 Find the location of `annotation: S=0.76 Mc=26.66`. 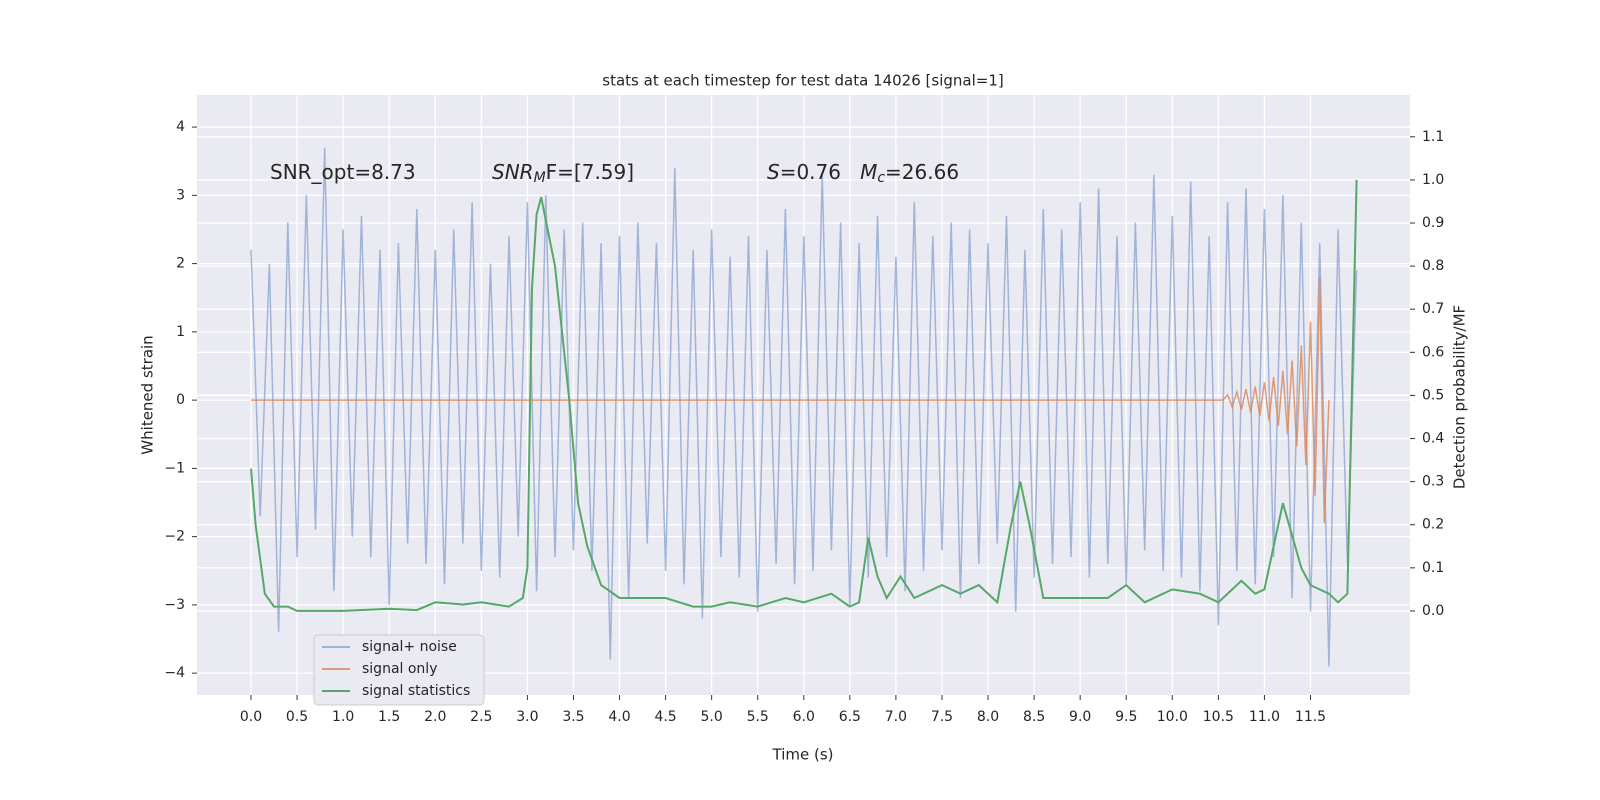

annotation: S=0.76 Mc=26.66 is located at coordinates (863, 173).